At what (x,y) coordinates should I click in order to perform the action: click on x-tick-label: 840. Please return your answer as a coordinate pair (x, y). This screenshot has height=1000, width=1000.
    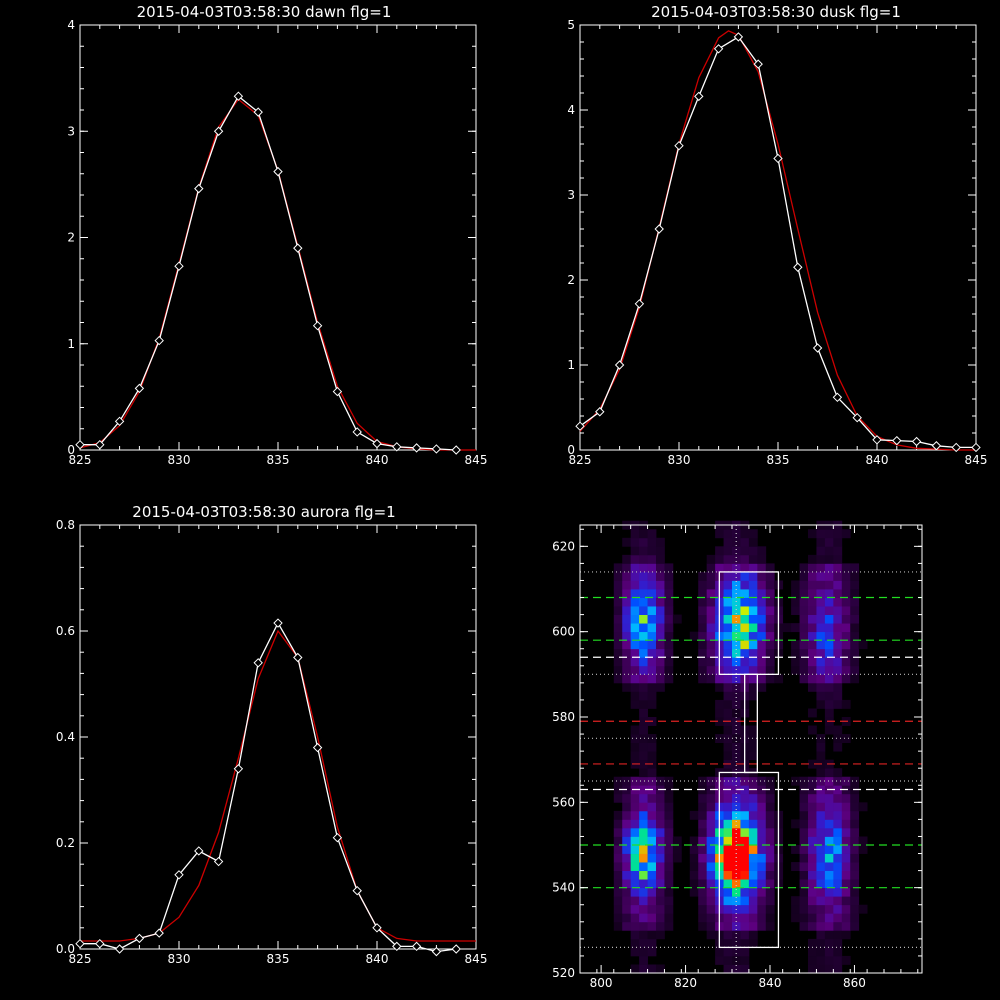
    Looking at the image, I should click on (377, 959).